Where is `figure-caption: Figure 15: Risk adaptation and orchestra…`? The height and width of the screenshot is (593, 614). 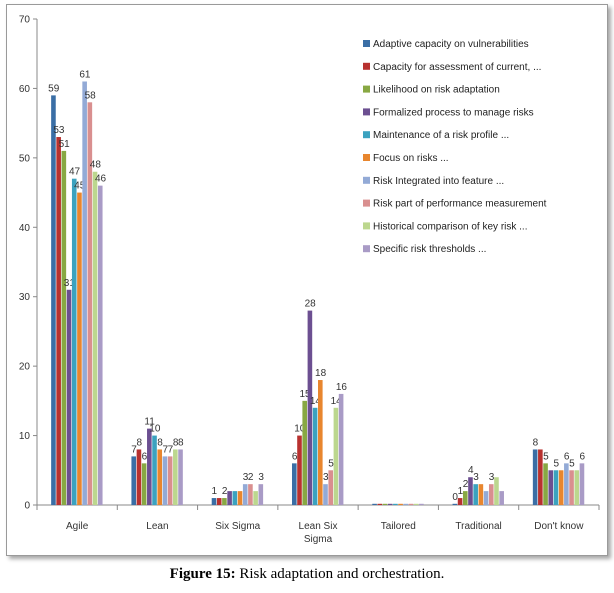
figure-caption: Figure 15: Risk adaptation and orchestra… is located at coordinates (307, 574).